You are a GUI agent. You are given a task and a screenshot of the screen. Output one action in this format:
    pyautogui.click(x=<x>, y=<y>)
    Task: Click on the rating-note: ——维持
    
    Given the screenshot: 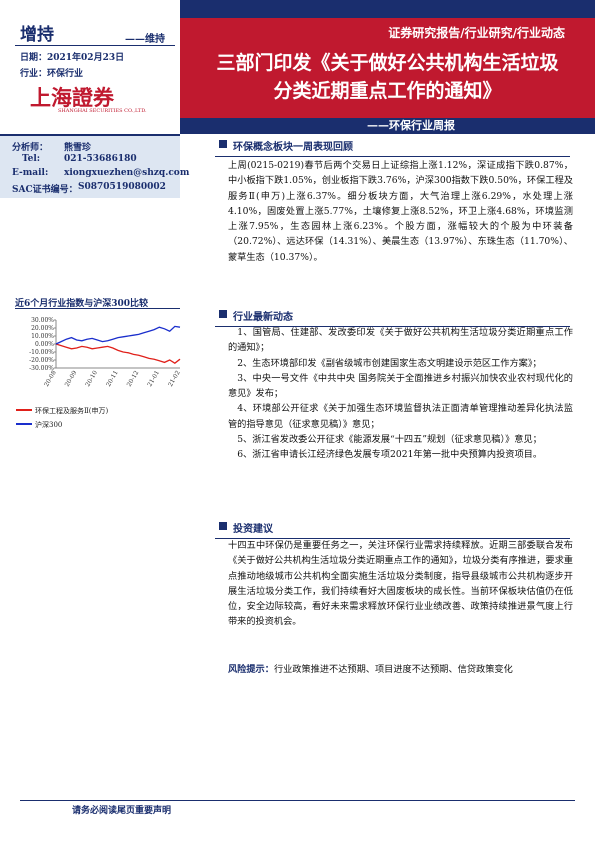 What is the action you would take?
    pyautogui.click(x=145, y=39)
    